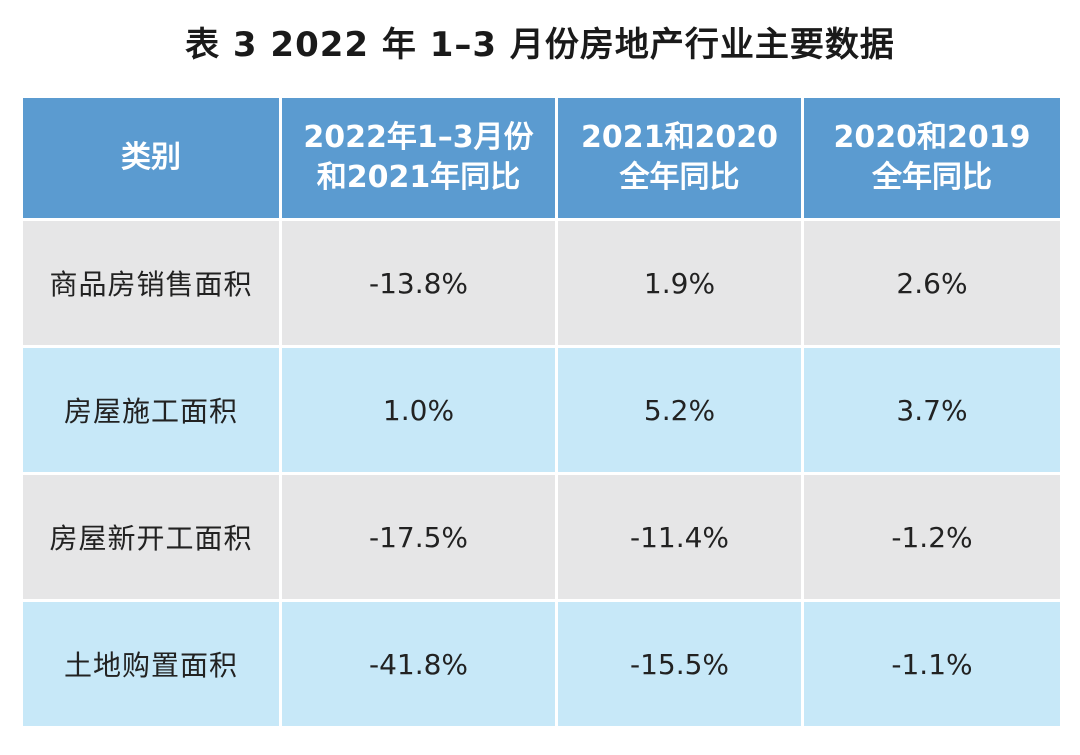  I want to click on row-label: 房屋新开工面积, so click(151, 537).